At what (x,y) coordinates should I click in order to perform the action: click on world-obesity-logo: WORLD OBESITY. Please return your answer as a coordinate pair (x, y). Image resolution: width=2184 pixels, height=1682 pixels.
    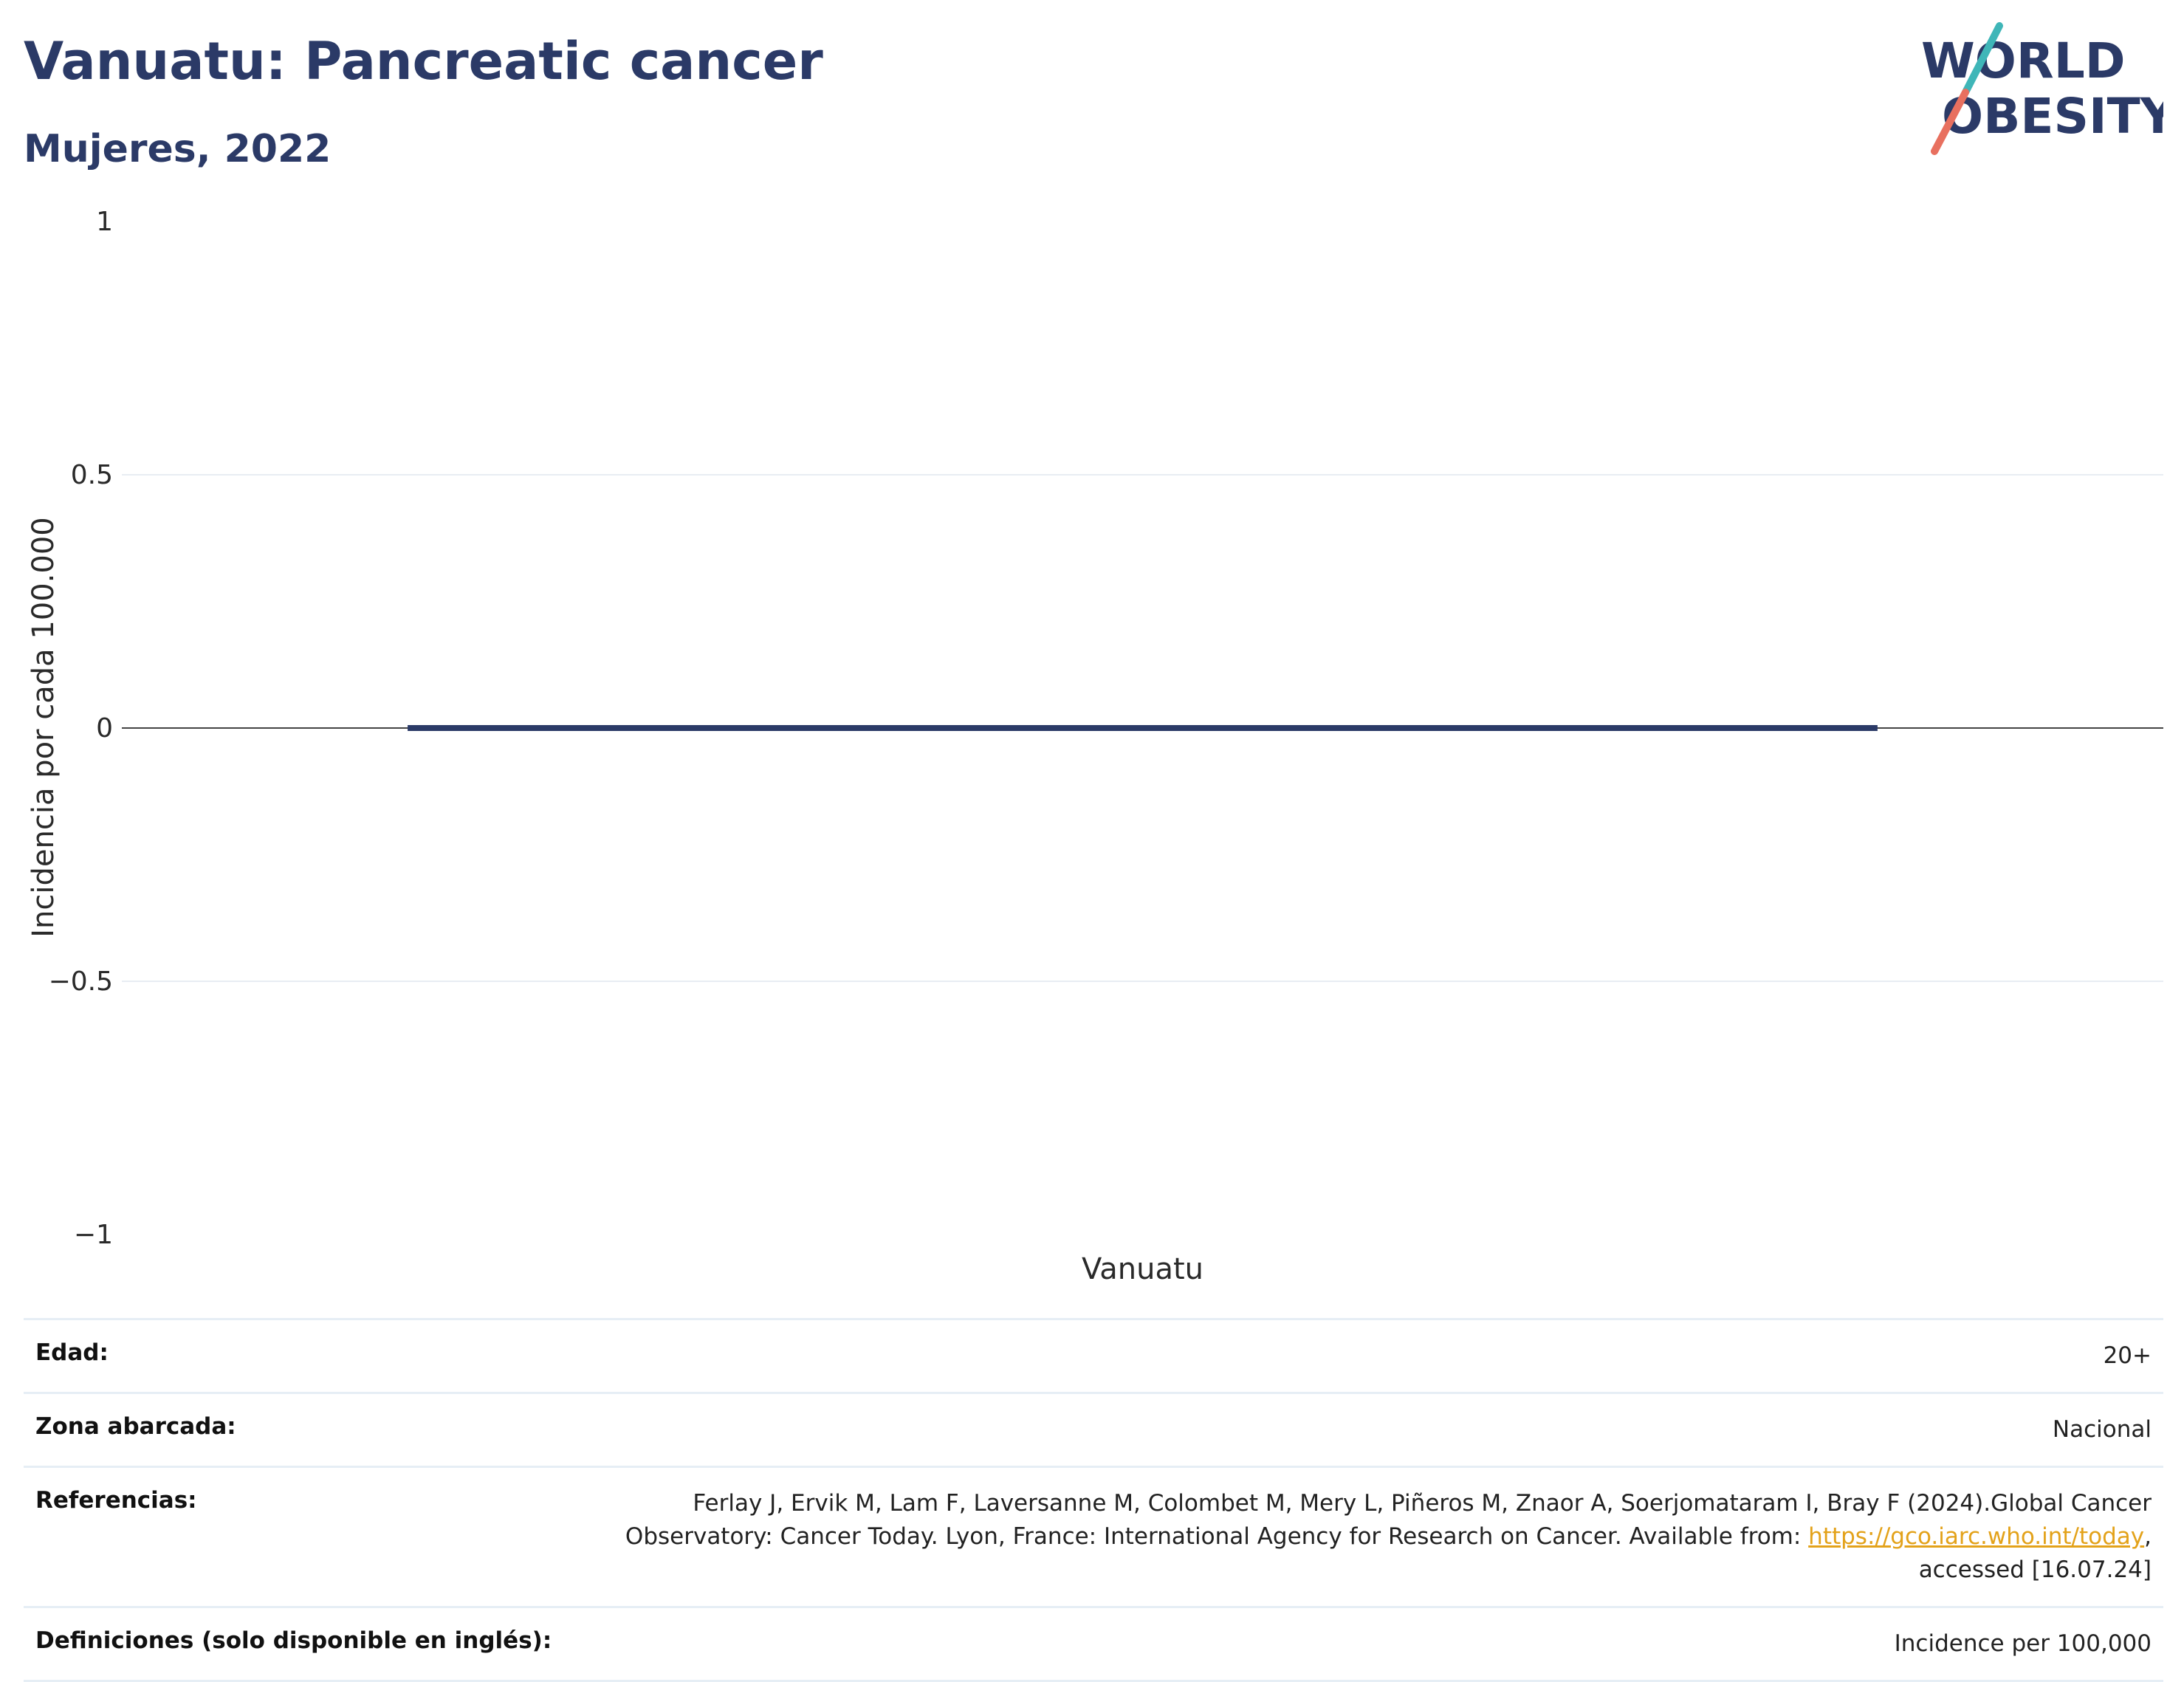
    Looking at the image, I should click on (2042, 88).